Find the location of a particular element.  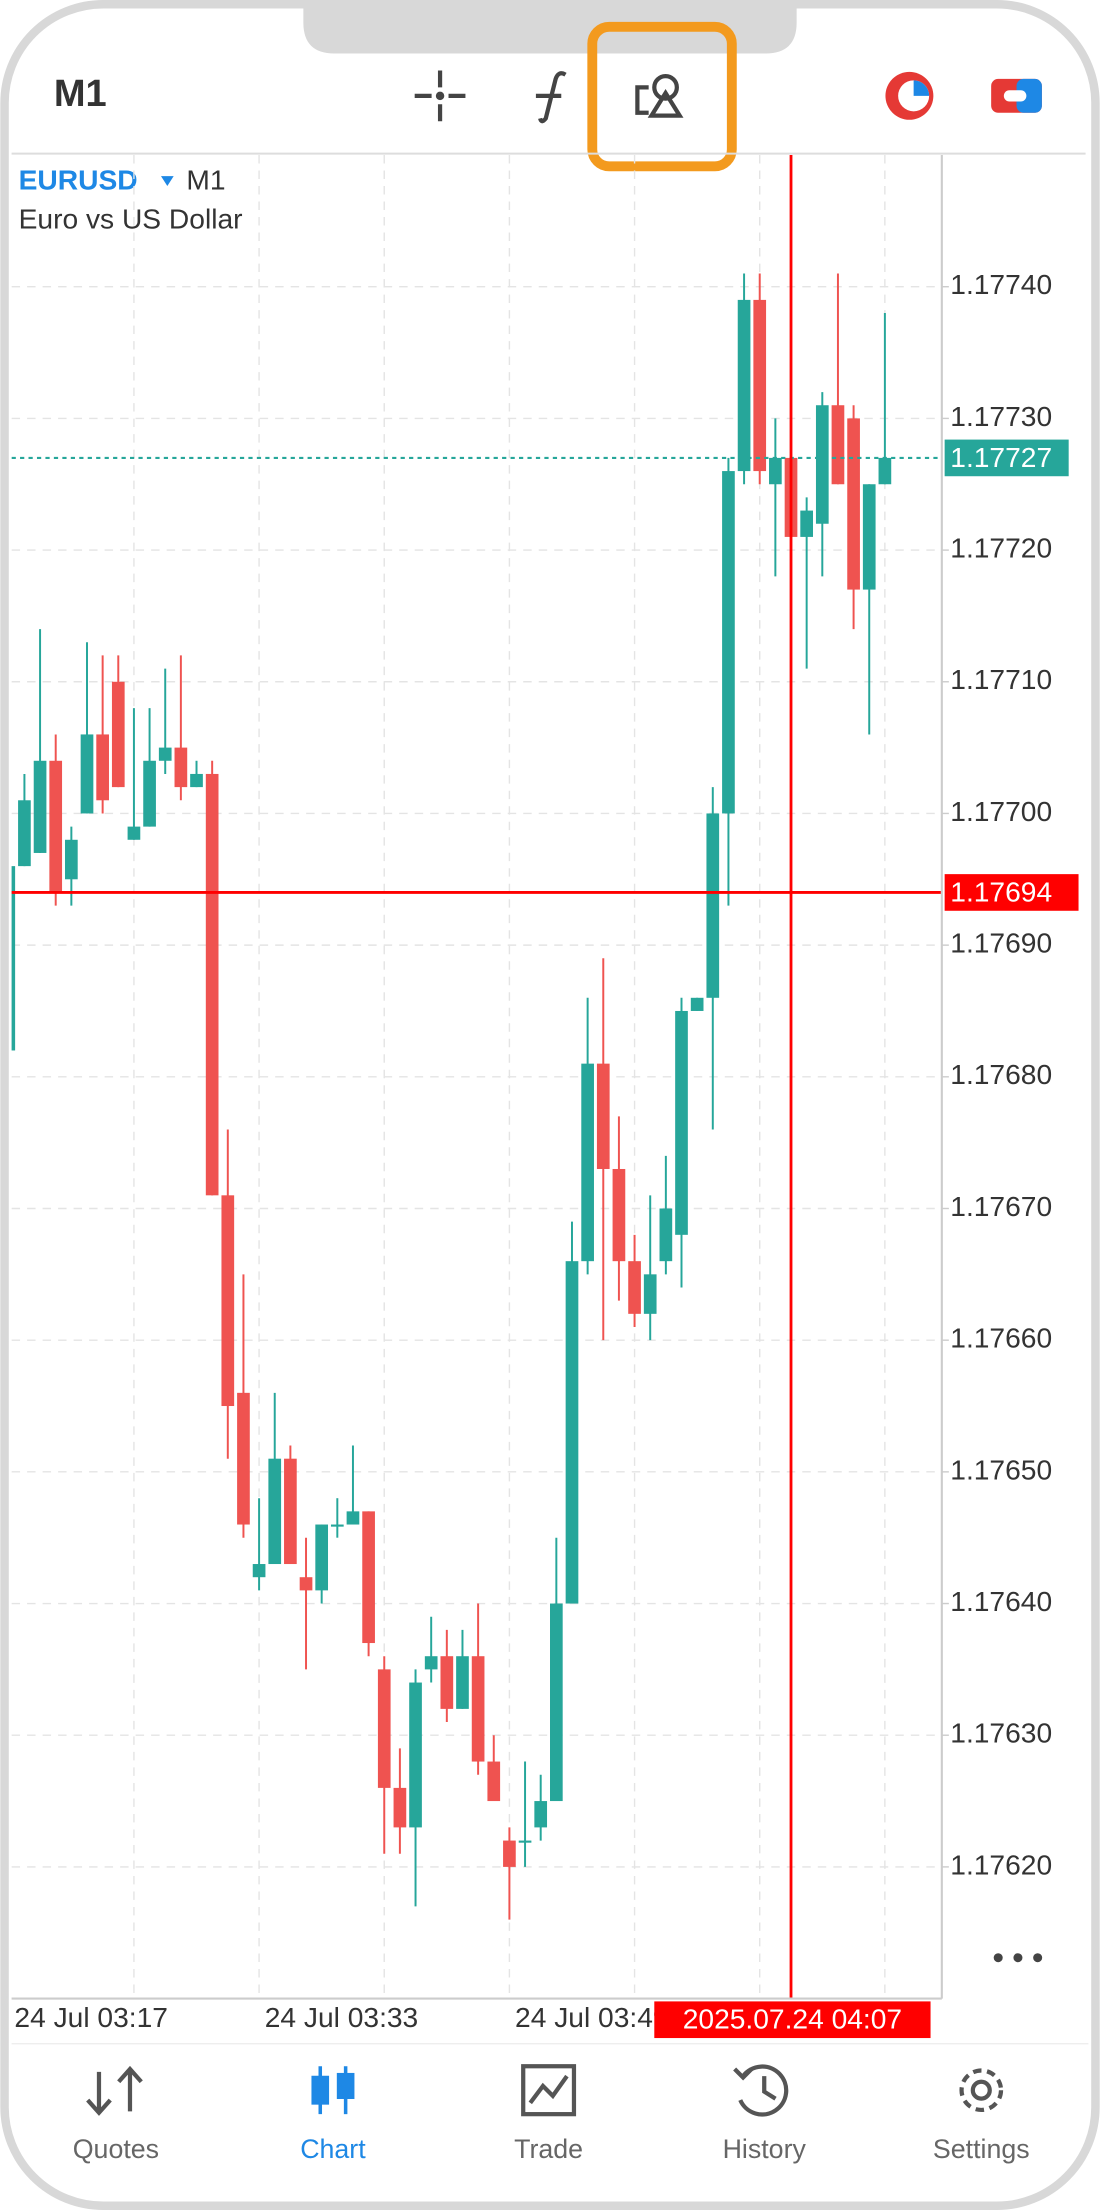

x-tick-label: 24 Jul 03:33 is located at coordinates (342, 2017).